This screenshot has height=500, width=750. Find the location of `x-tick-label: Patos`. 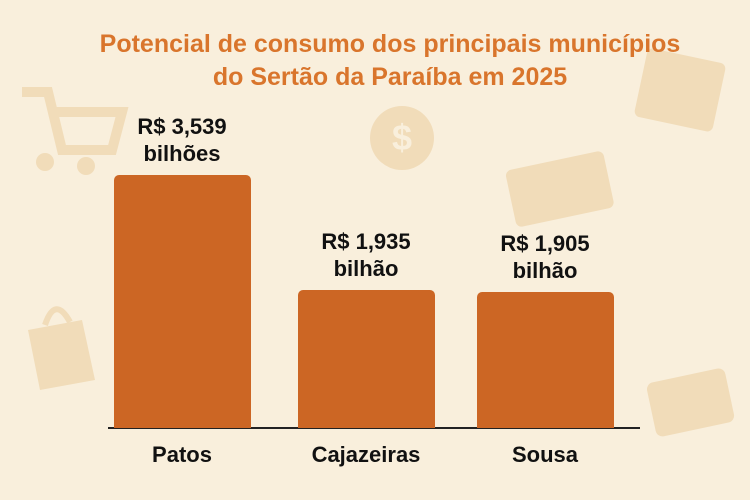

x-tick-label: Patos is located at coordinates (182, 454).